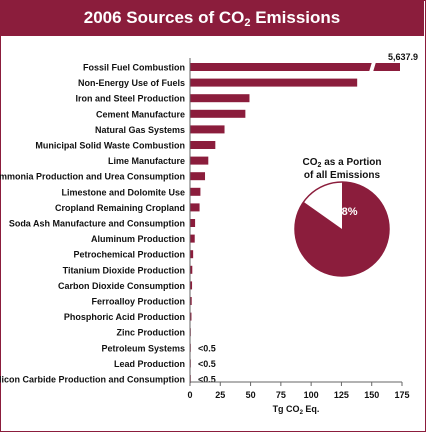 Image resolution: width=426 pixels, height=432 pixels. What do you see at coordinates (138, 302) in the screenshot?
I see `category-label: Ferroalloy Production` at bounding box center [138, 302].